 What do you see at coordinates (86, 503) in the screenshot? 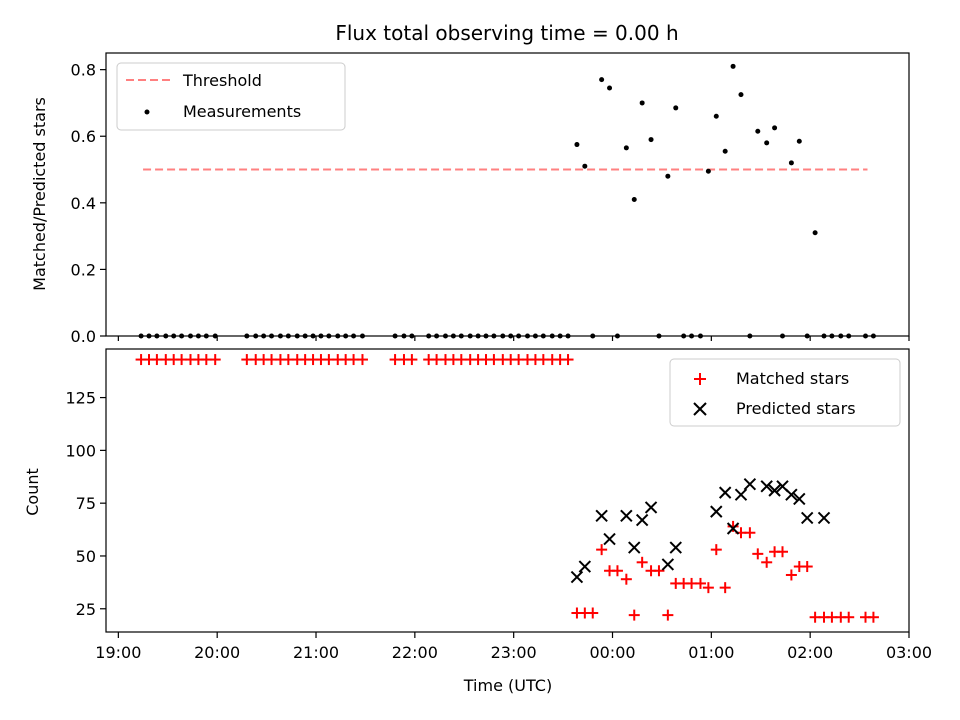
I see `bottom-y-tick-label: 75` at bounding box center [86, 503].